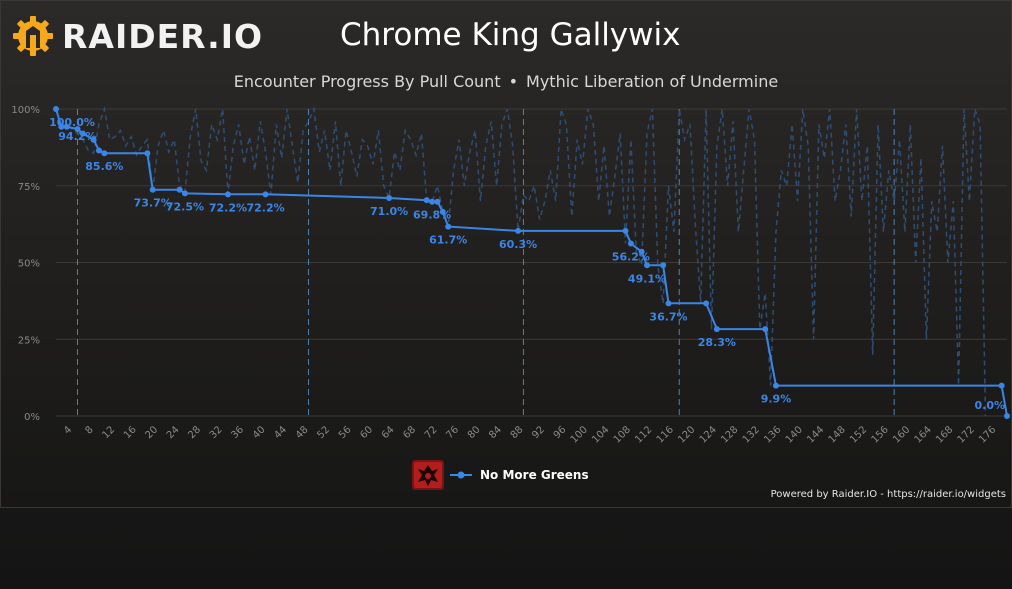  Describe the element at coordinates (448, 240) in the screenshot. I see `data-label: 61.7%` at that location.